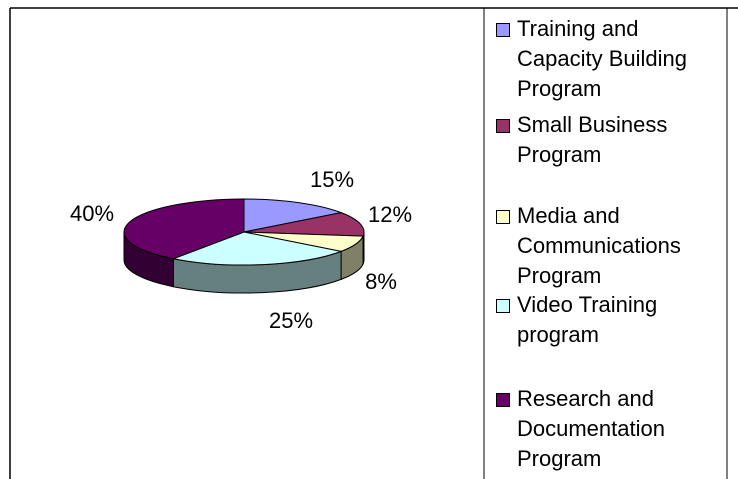 The width and height of the screenshot is (738, 479). What do you see at coordinates (602, 58) in the screenshot?
I see `legend-label: Training and Capacity Building Program` at bounding box center [602, 58].